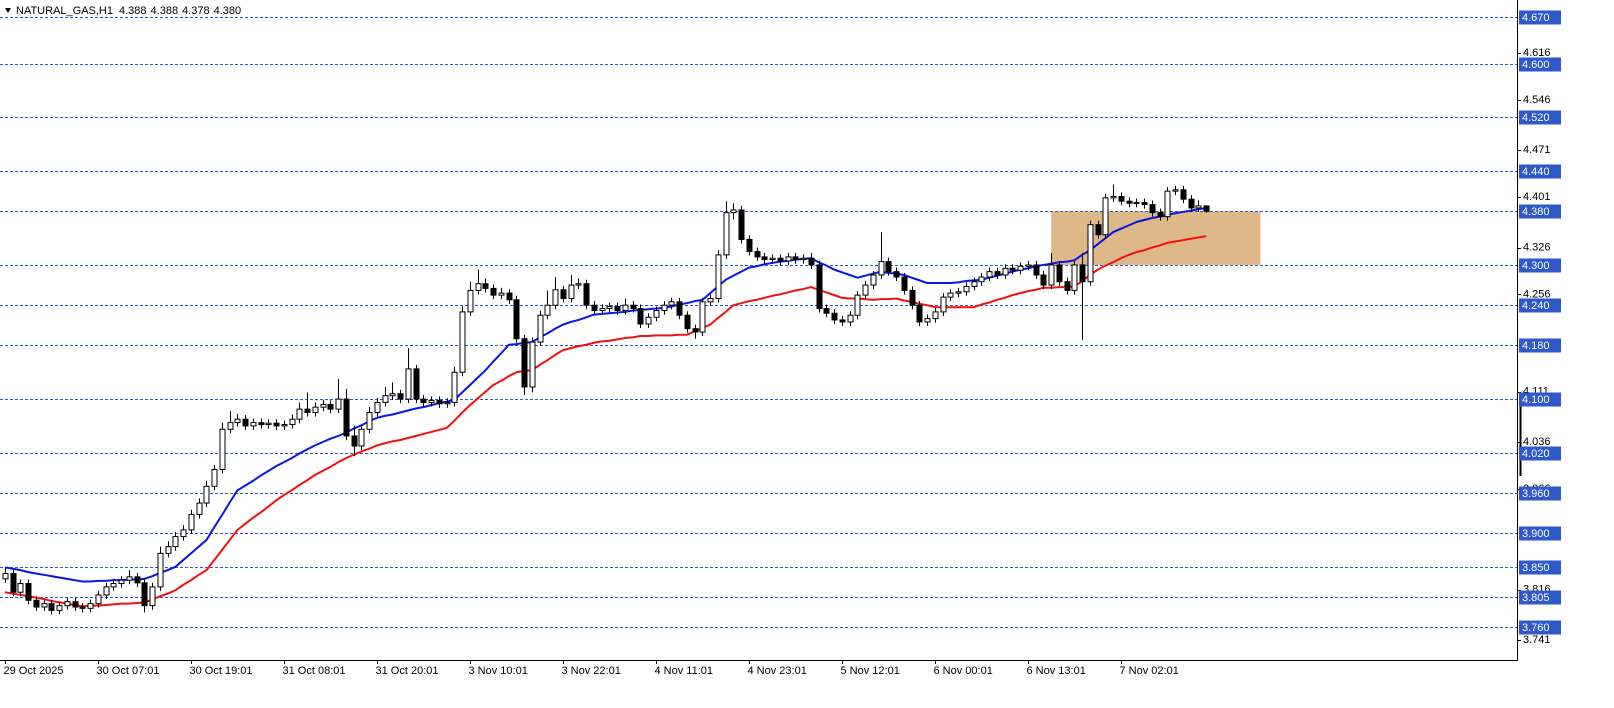 The height and width of the screenshot is (708, 1614). I want to click on header-low: 4.378, so click(196, 11).